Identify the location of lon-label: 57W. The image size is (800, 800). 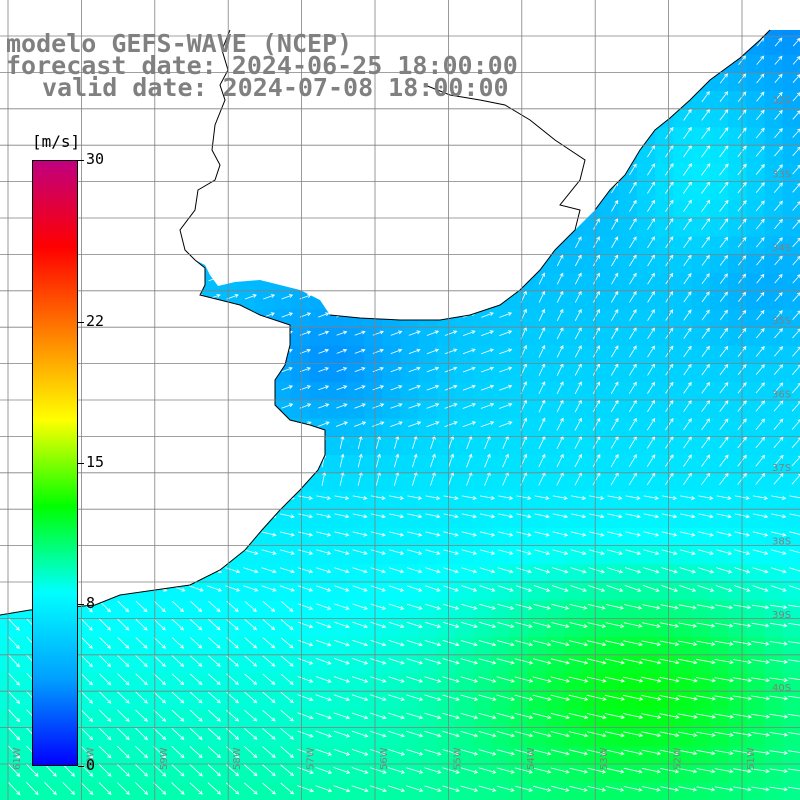
(311, 758).